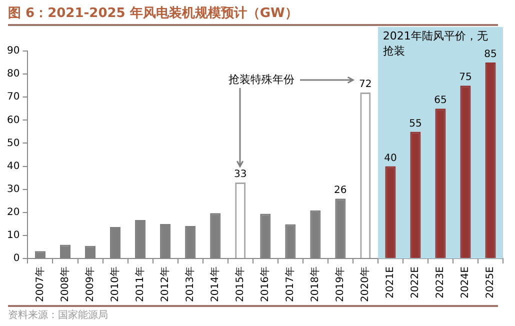  I want to click on y-tick-label: 30, so click(13, 189).